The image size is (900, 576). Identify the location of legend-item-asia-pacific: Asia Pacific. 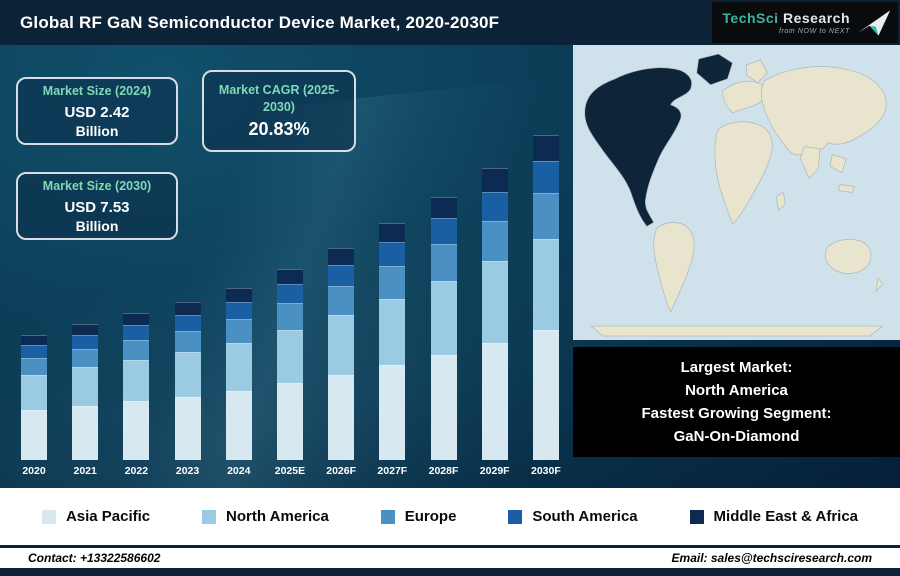
(96, 516).